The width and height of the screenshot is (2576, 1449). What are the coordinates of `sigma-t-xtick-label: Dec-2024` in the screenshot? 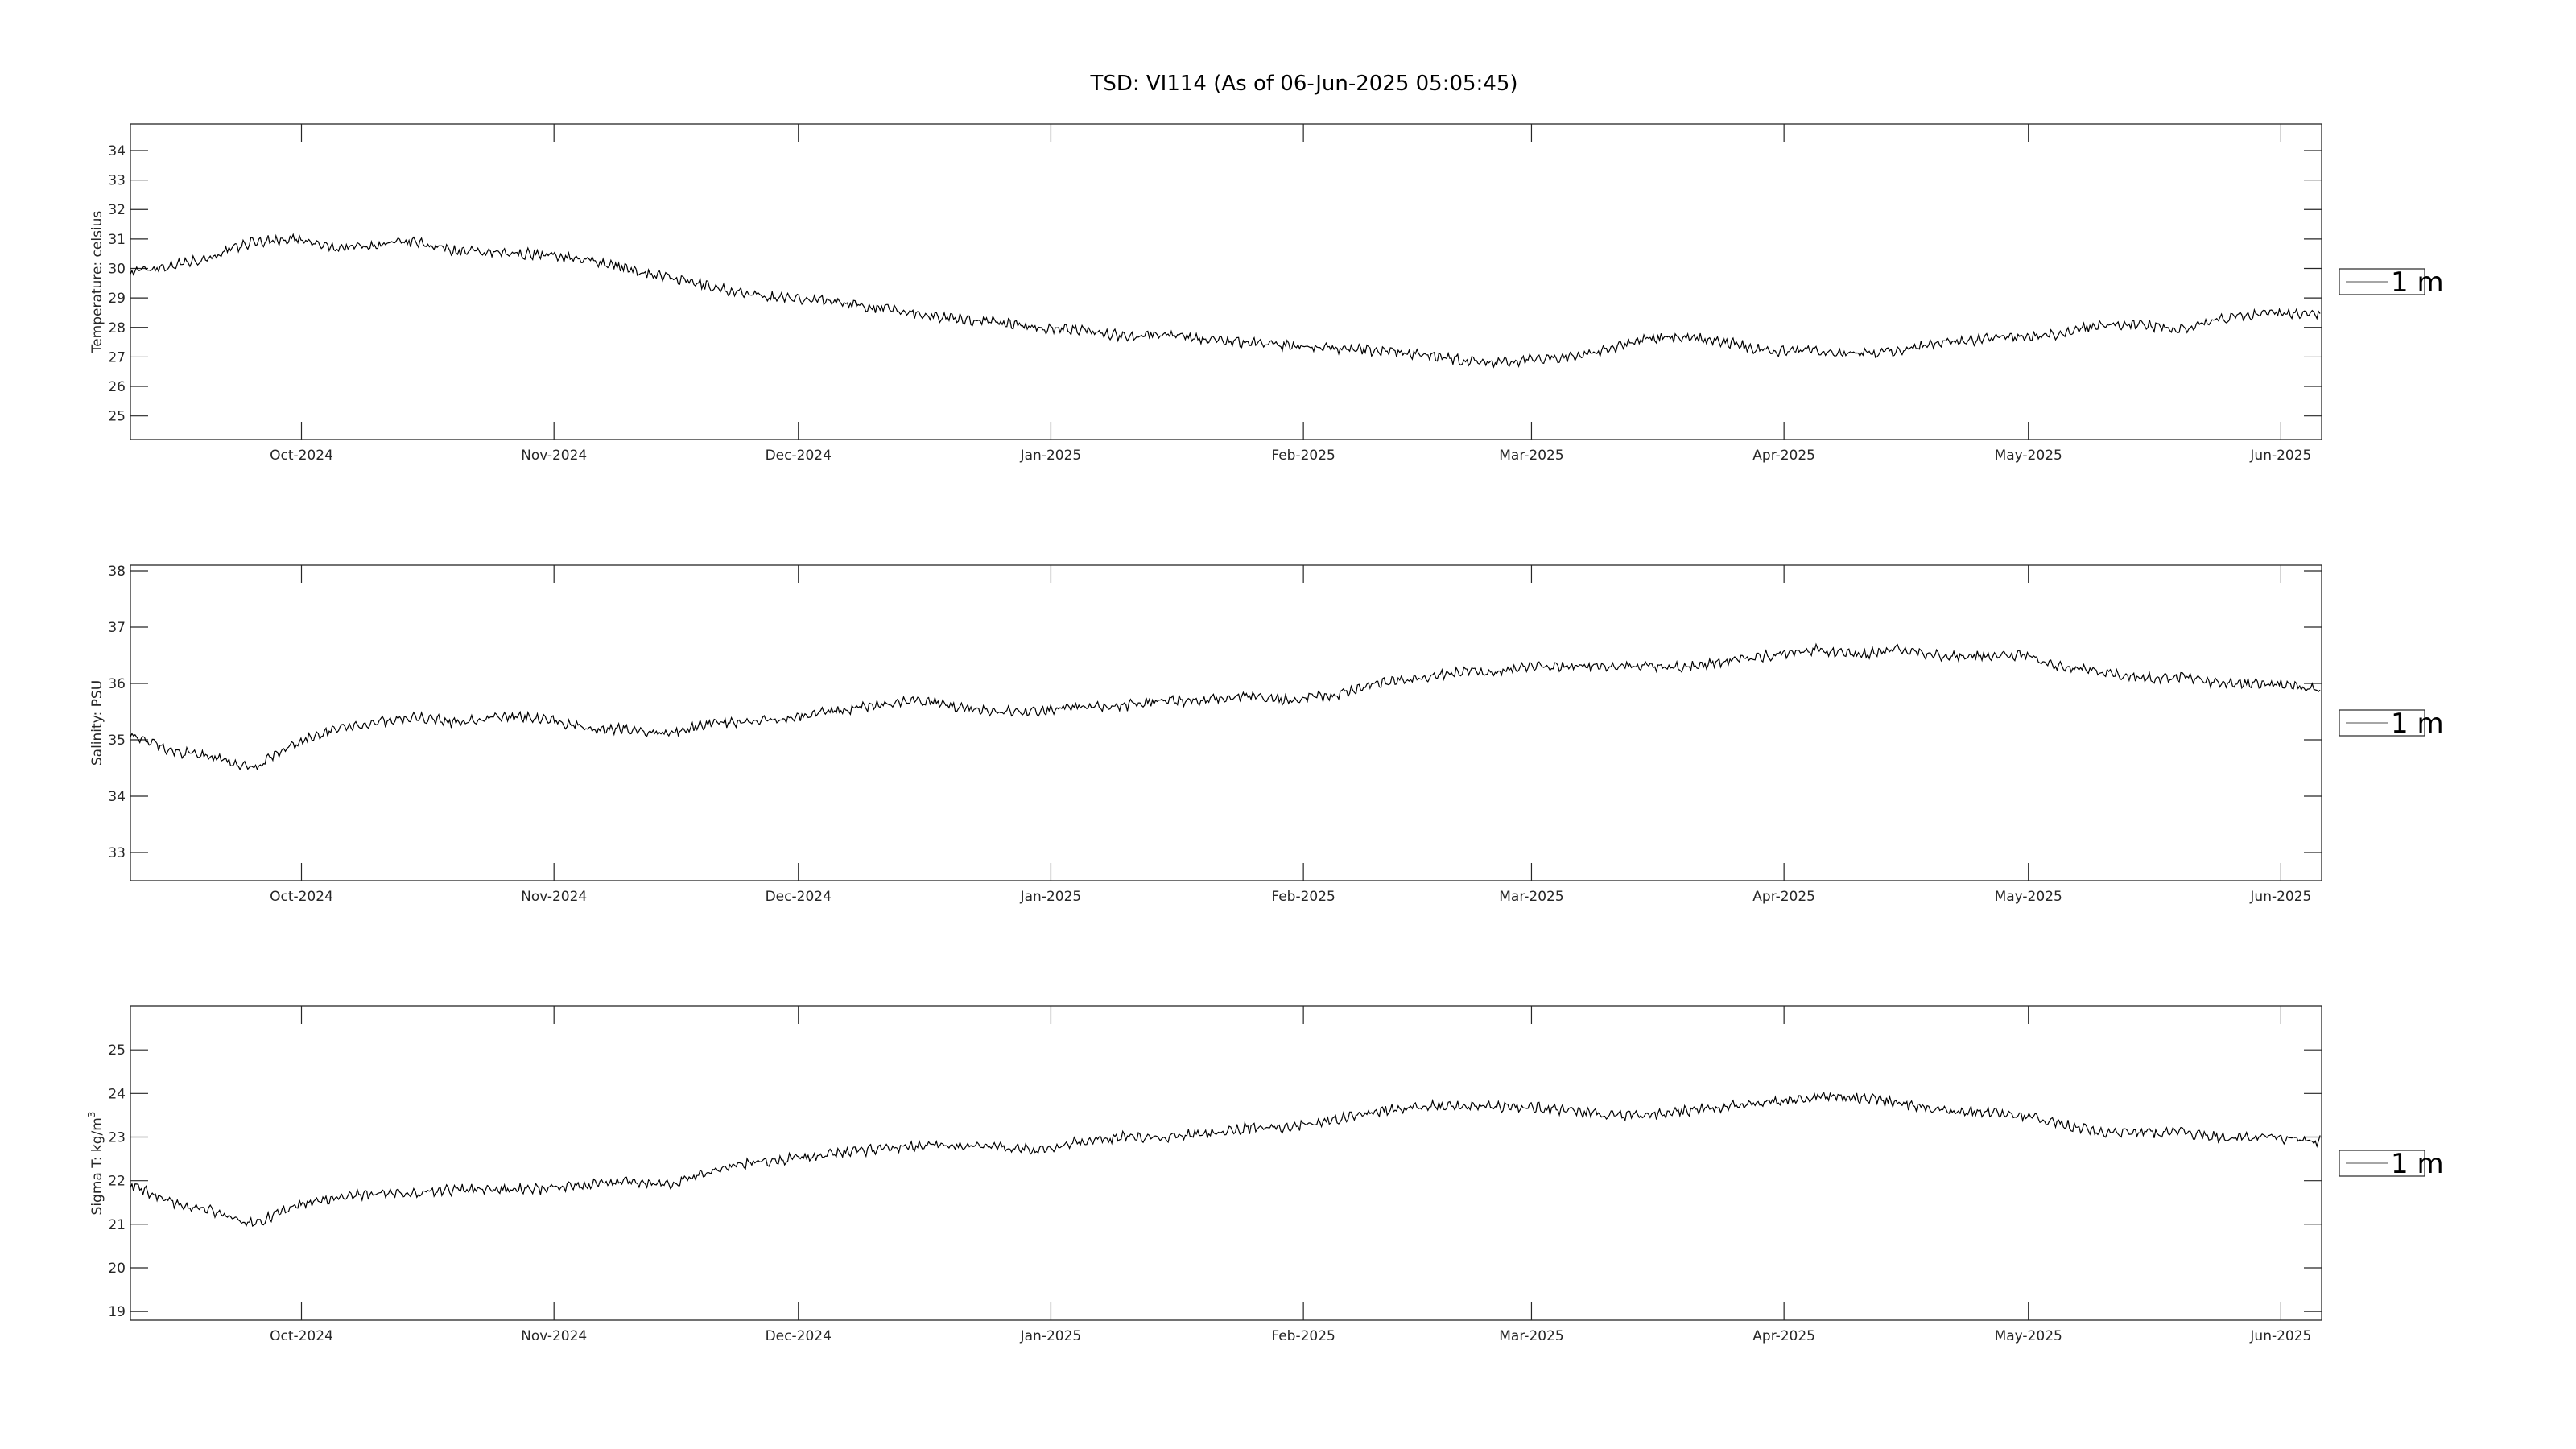 It's located at (799, 1336).